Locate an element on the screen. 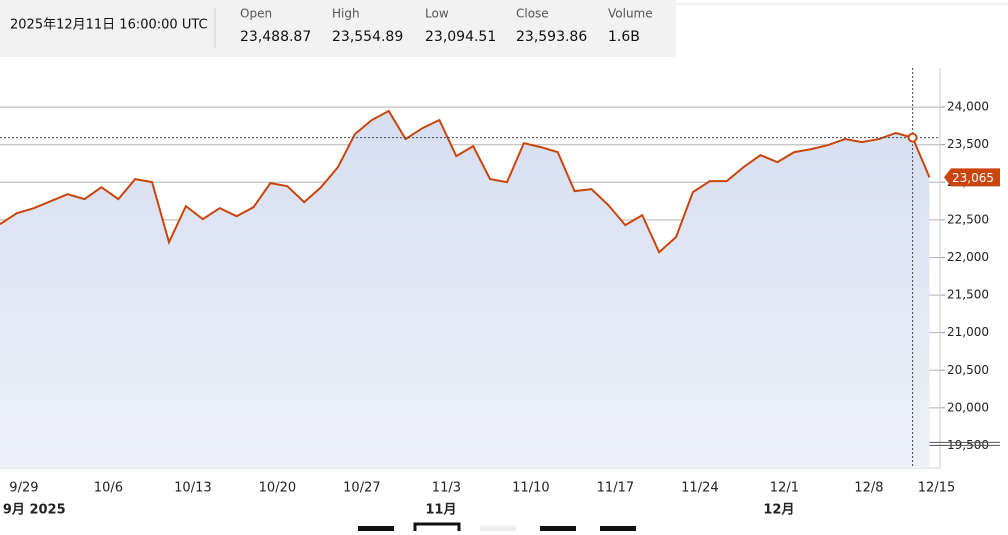 The height and width of the screenshot is (535, 1008). header-field-value: 23,593.86 is located at coordinates (551, 37).